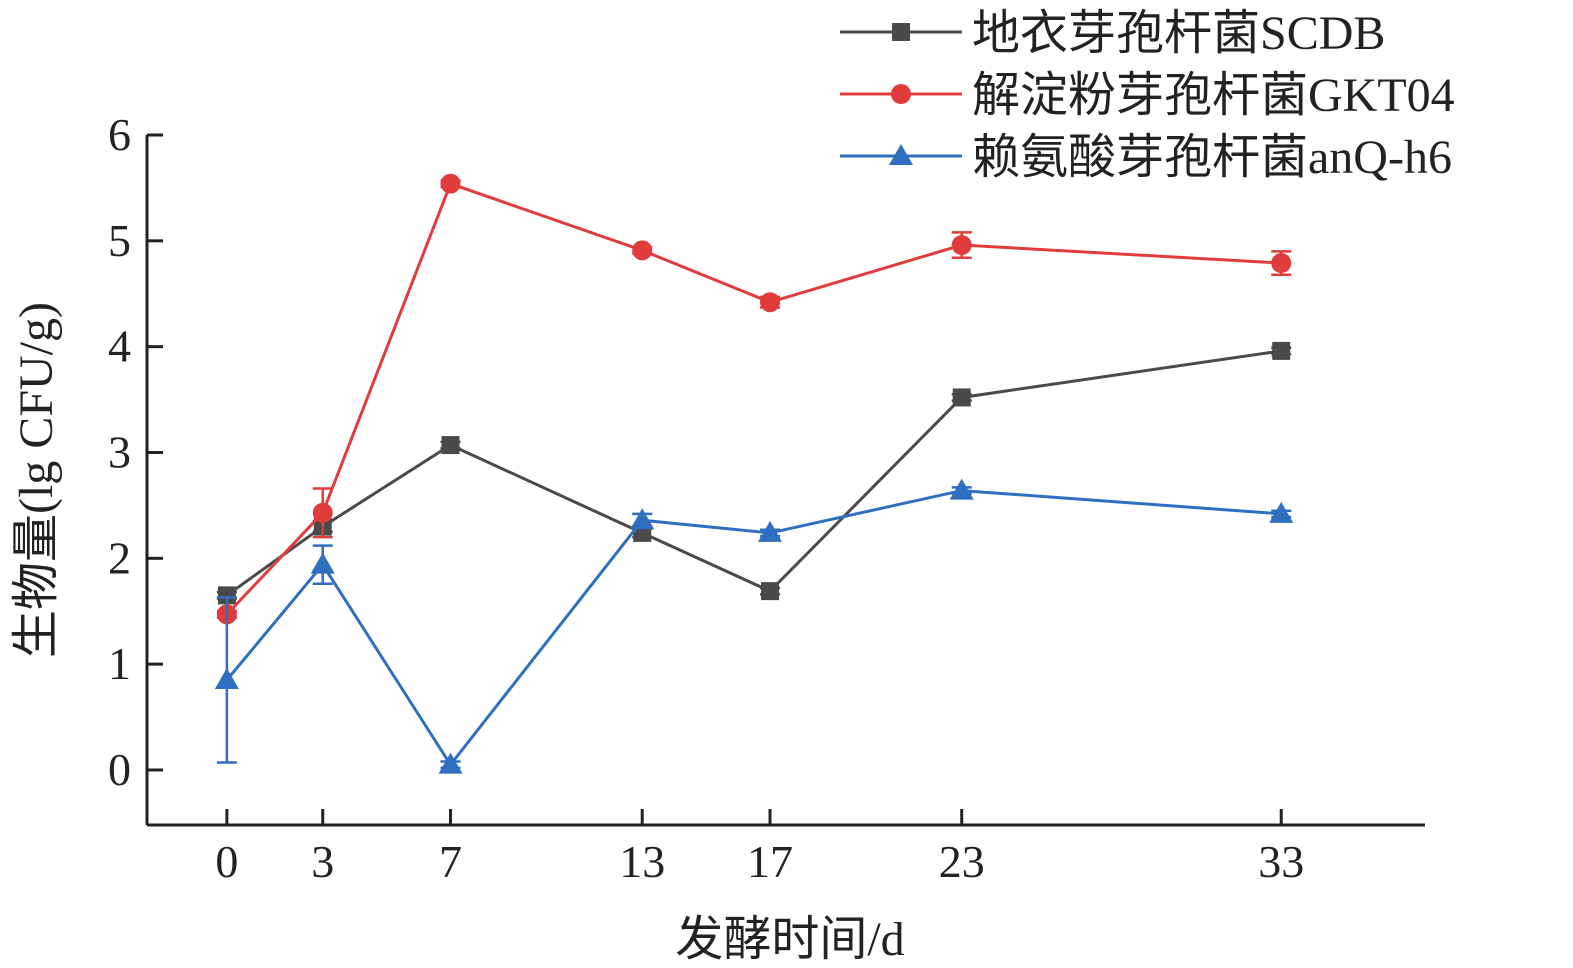 The height and width of the screenshot is (968, 1573). What do you see at coordinates (119, 240) in the screenshot?
I see `y-tick-label: 5` at bounding box center [119, 240].